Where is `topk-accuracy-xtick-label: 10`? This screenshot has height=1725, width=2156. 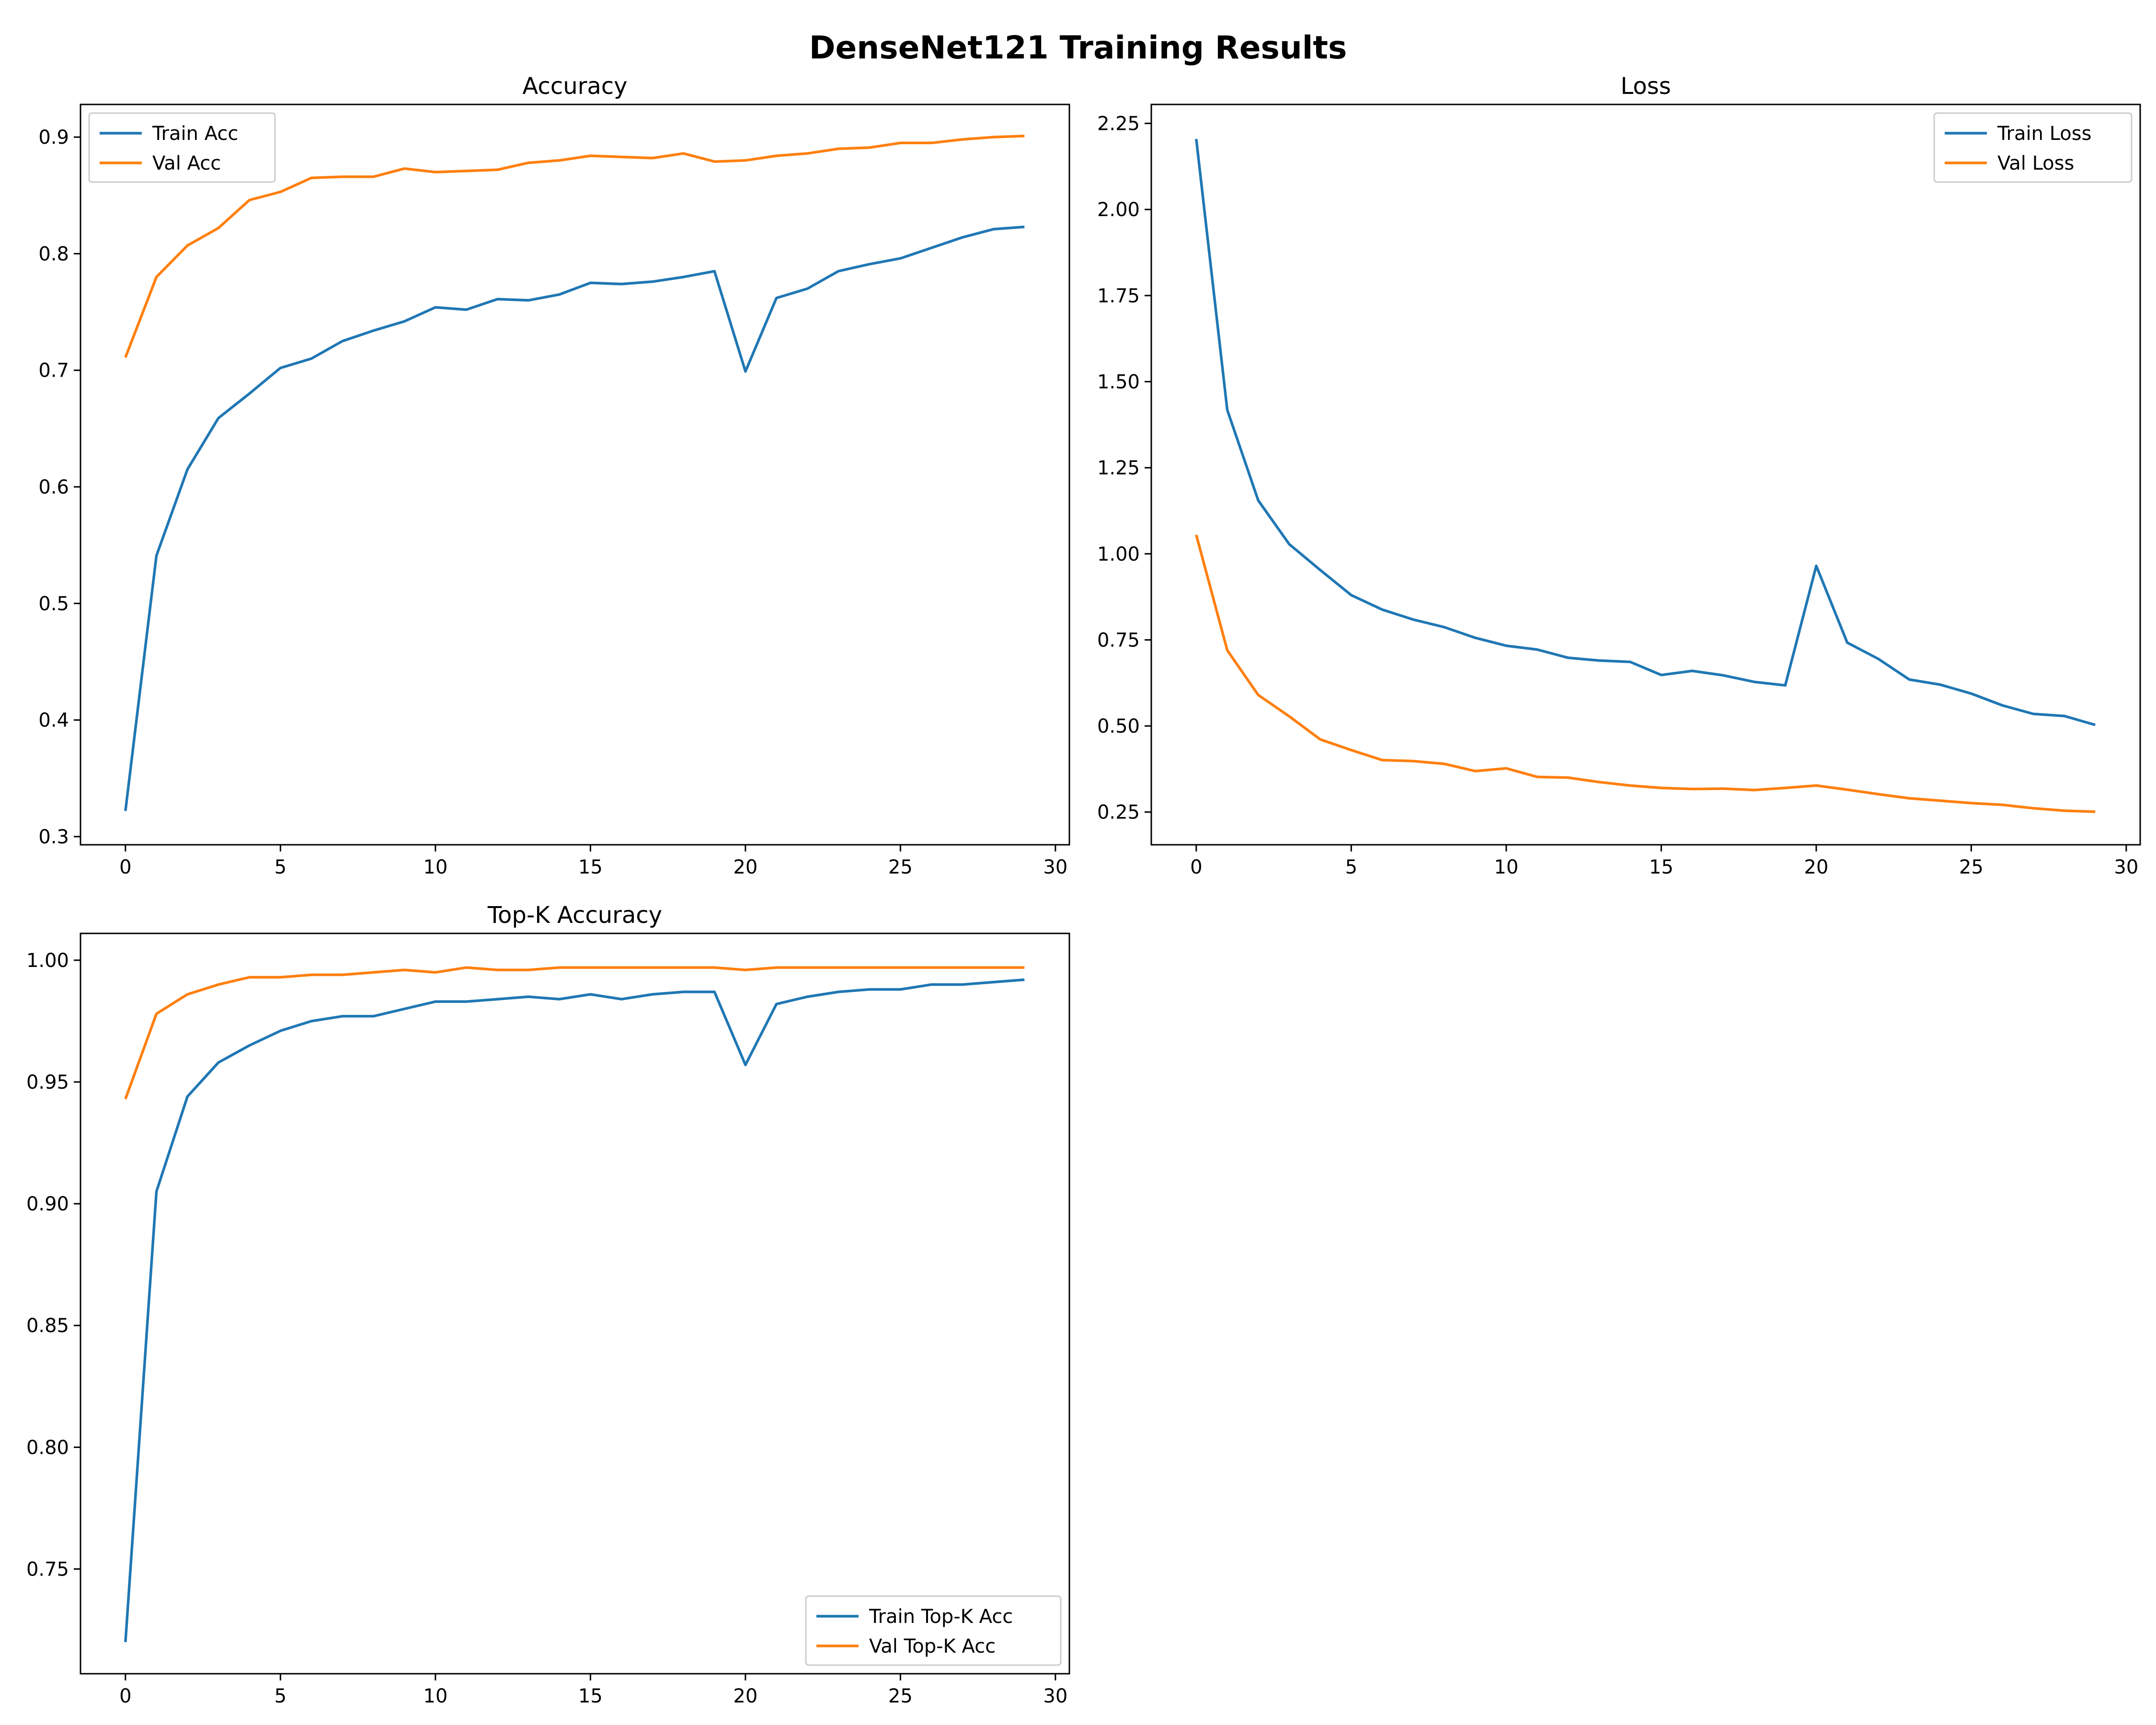
topk-accuracy-xtick-label: 10 is located at coordinates (435, 1696).